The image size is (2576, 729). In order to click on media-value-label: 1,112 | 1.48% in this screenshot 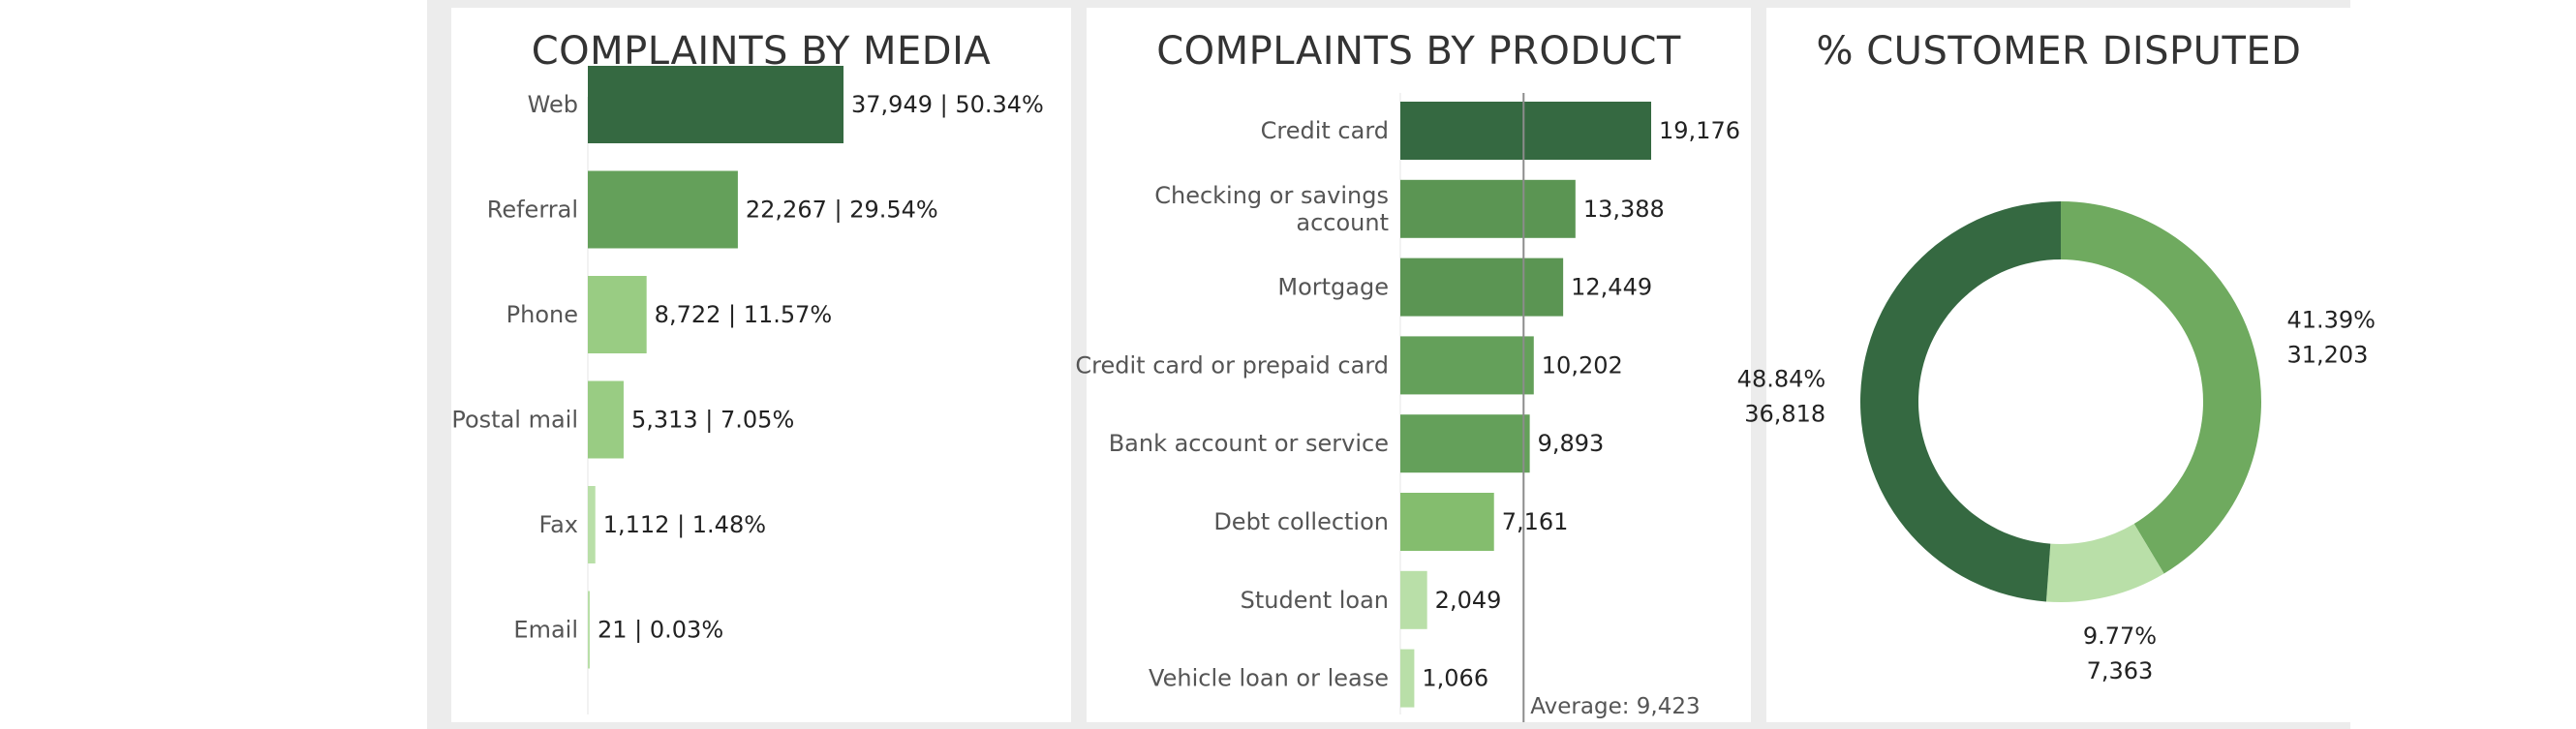, I will do `click(684, 525)`.